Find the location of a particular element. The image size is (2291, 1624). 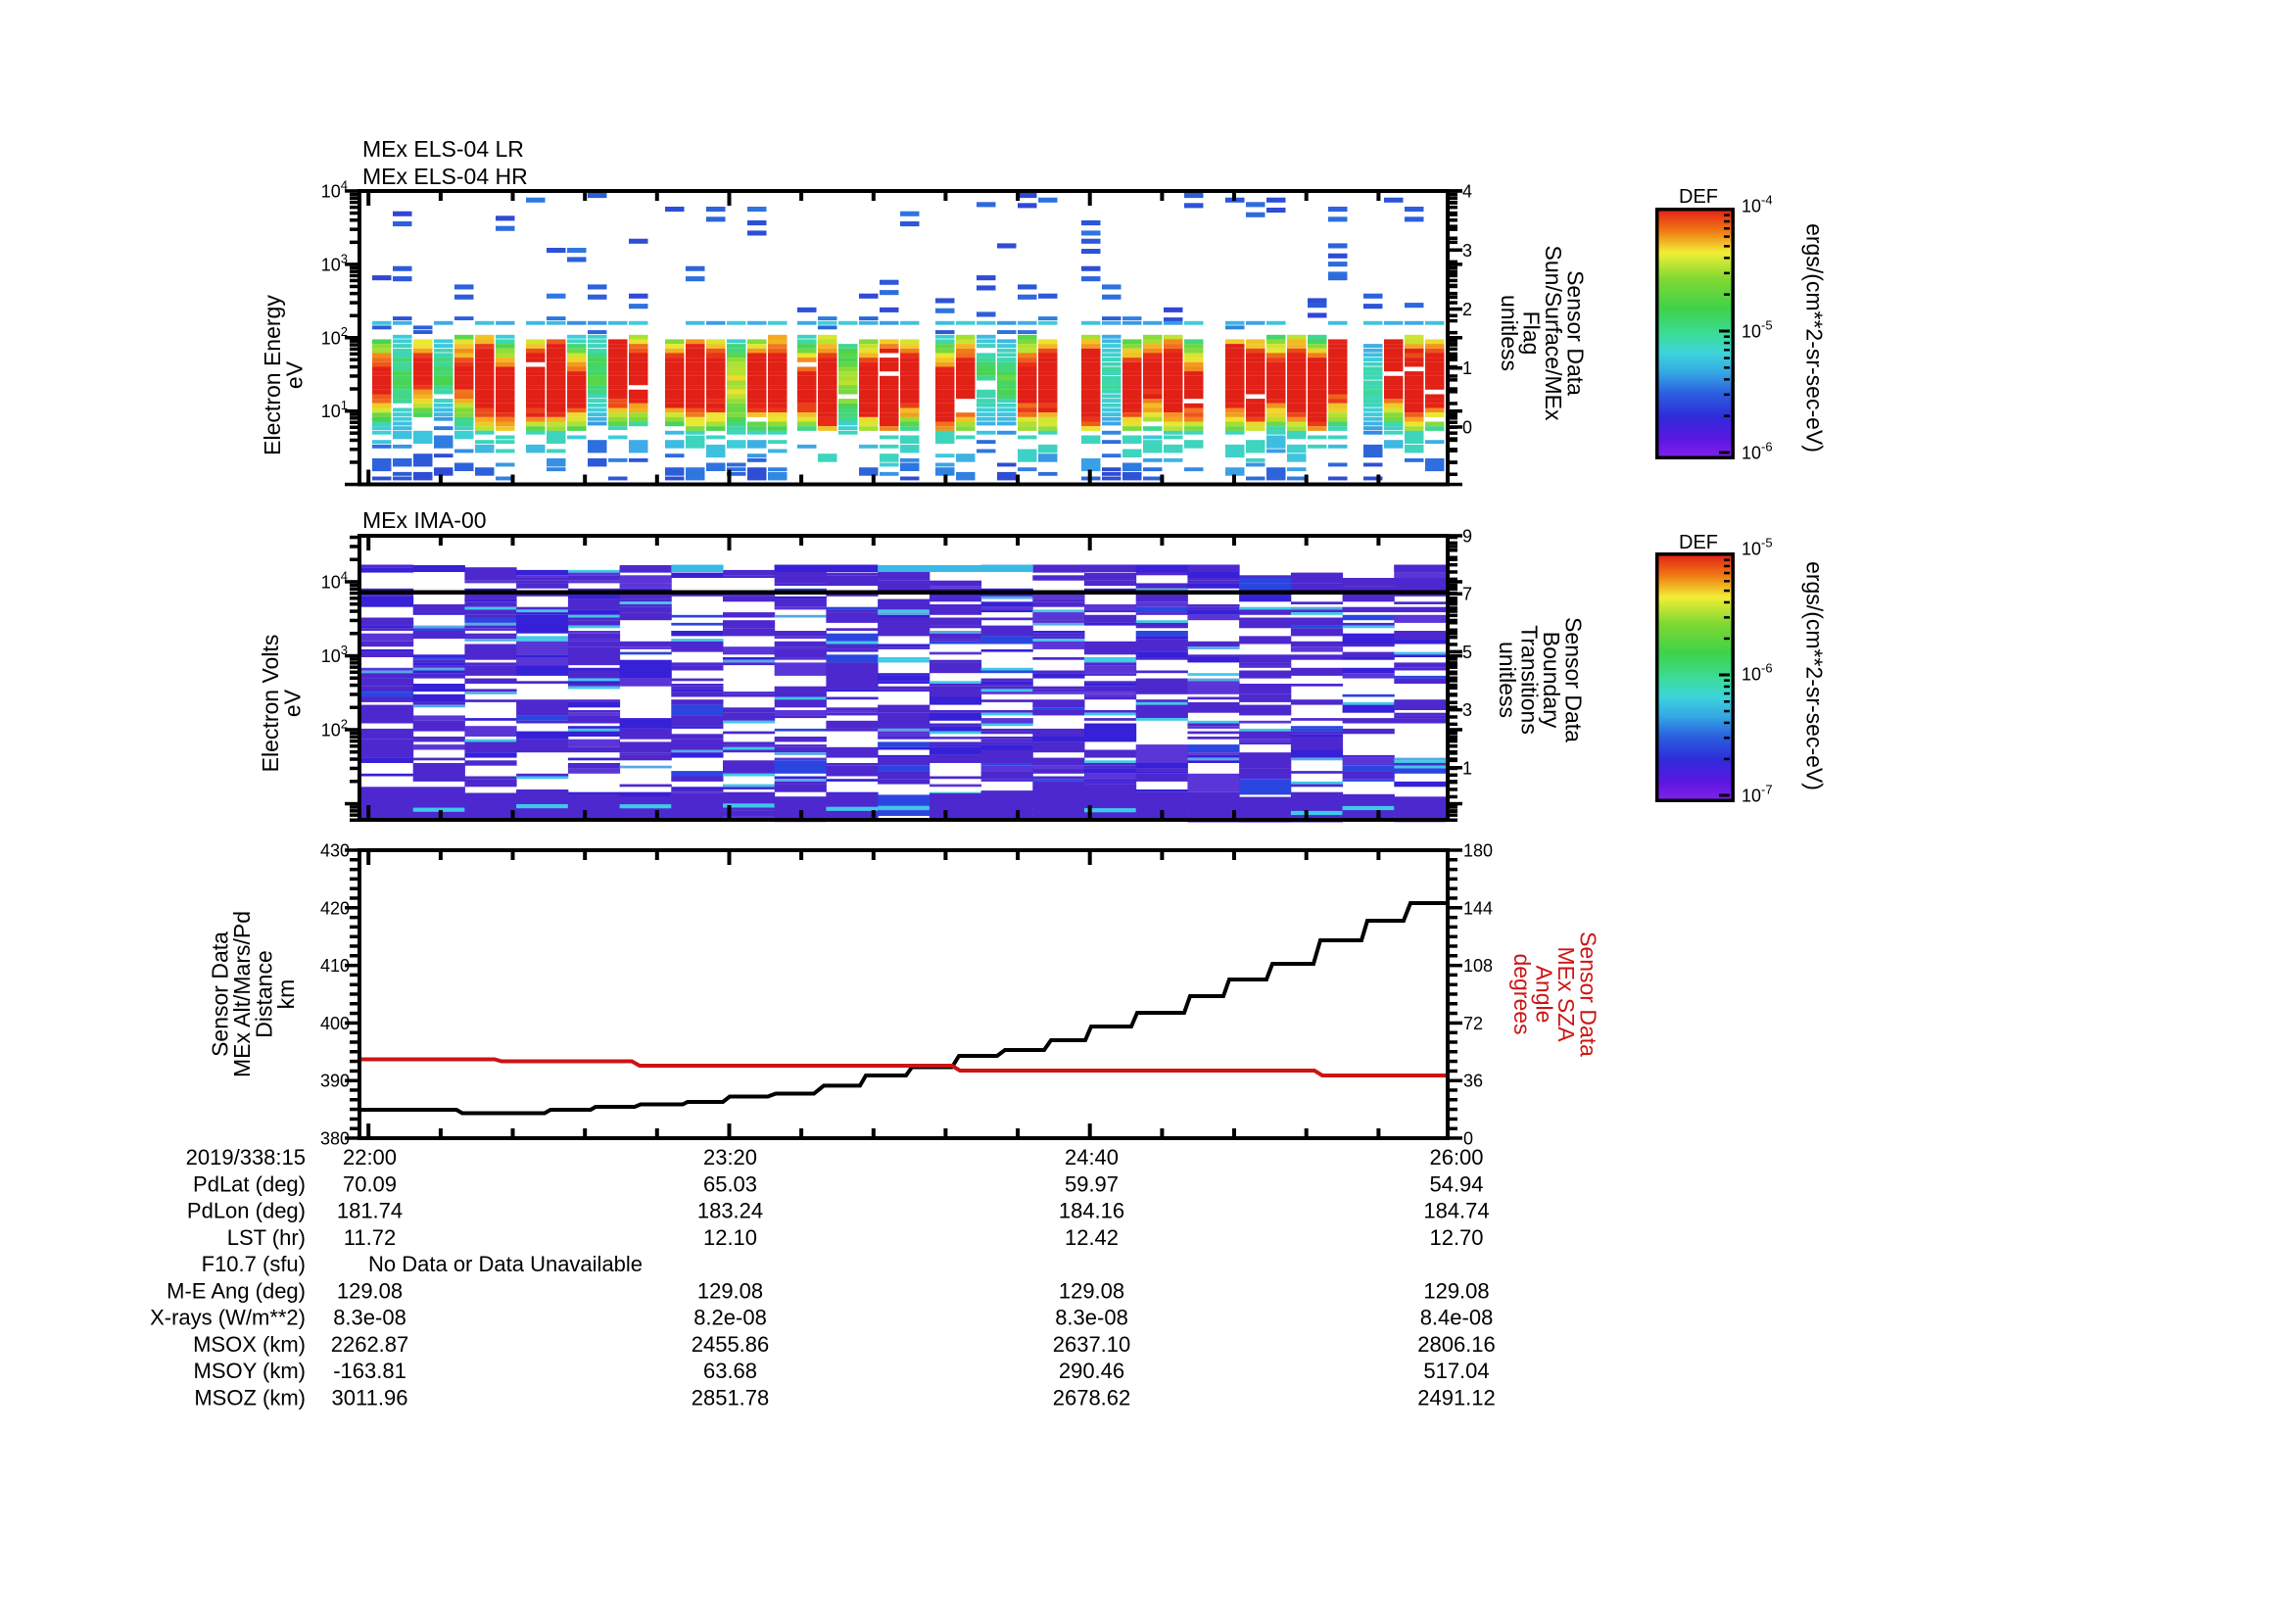

svg-text: 24:40 is located at coordinates (1092, 1157).